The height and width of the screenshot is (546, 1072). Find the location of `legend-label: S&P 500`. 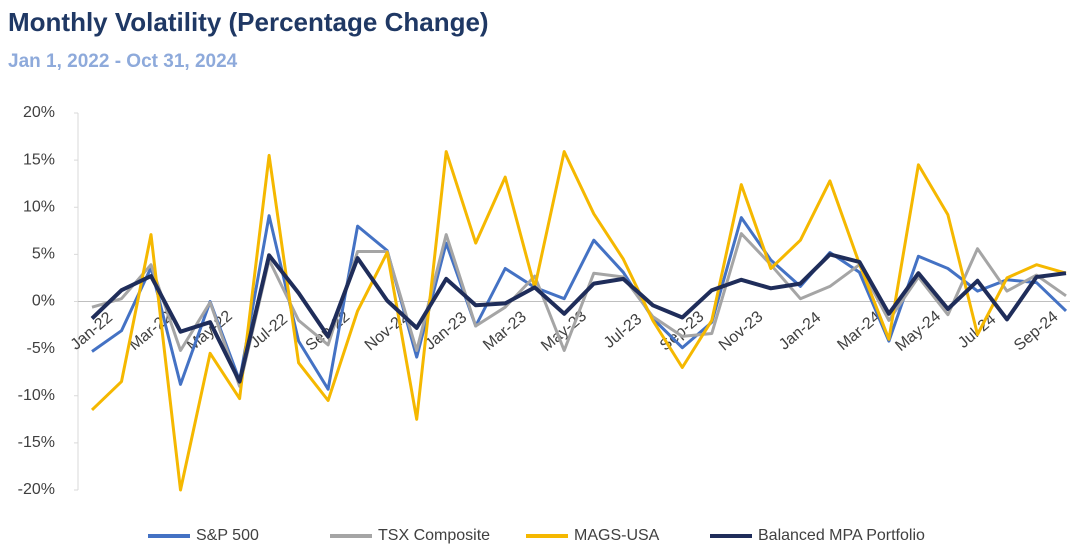

legend-label: S&P 500 is located at coordinates (227, 535).